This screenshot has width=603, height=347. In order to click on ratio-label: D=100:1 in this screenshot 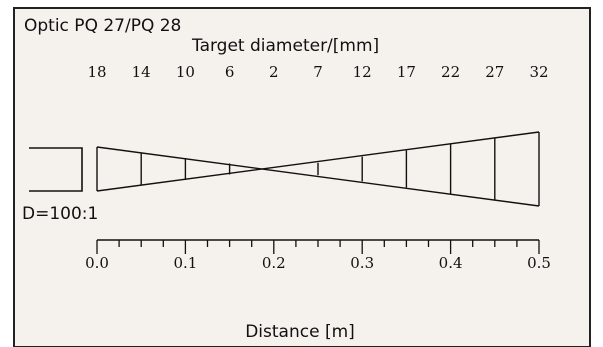, I will do `click(60, 214)`.